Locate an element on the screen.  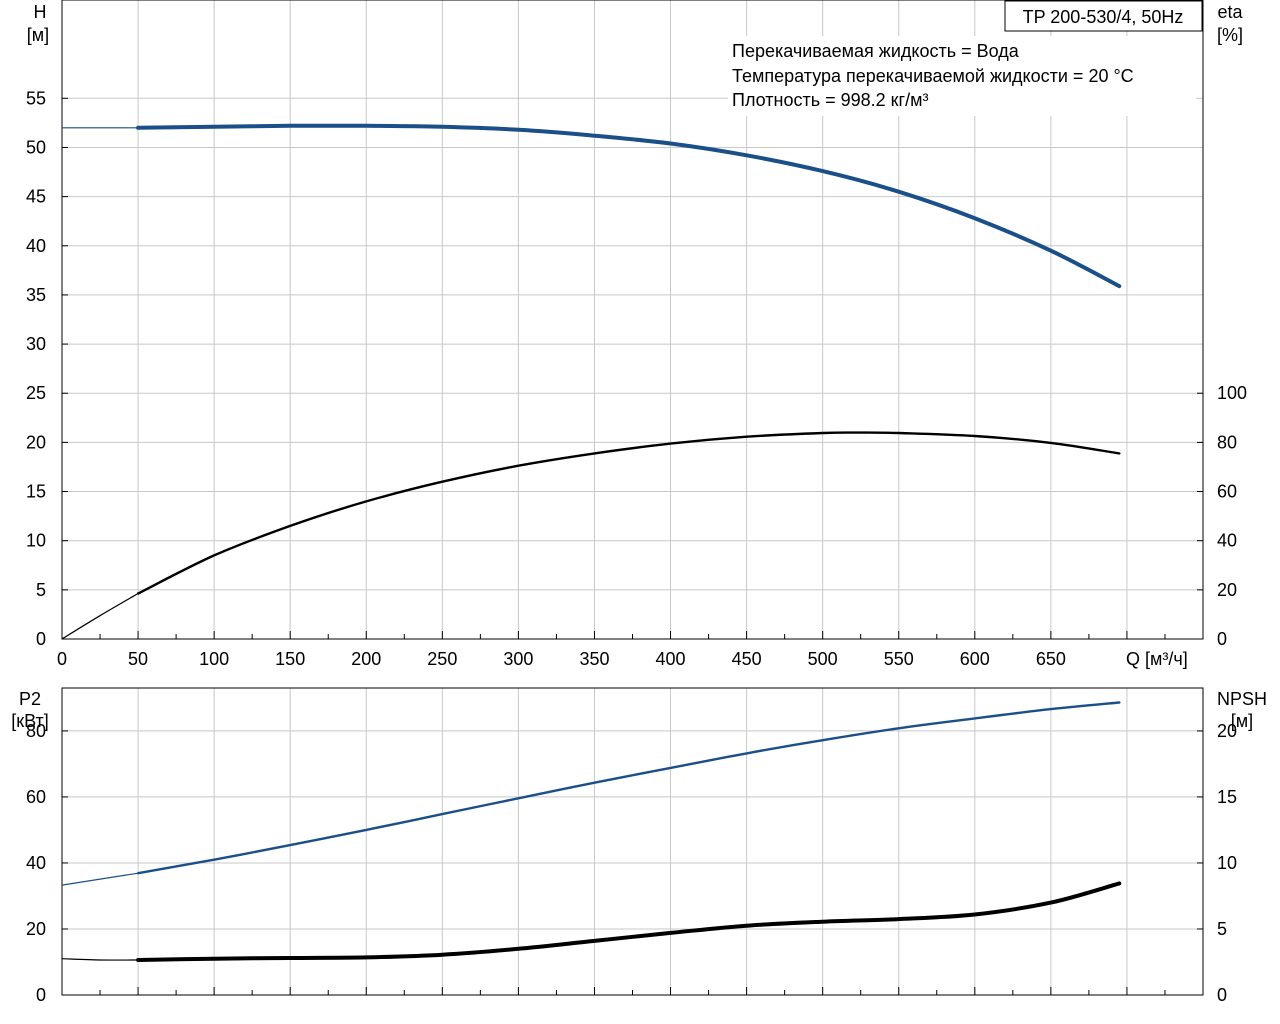
x-tick-label: 150 is located at coordinates (290, 659).